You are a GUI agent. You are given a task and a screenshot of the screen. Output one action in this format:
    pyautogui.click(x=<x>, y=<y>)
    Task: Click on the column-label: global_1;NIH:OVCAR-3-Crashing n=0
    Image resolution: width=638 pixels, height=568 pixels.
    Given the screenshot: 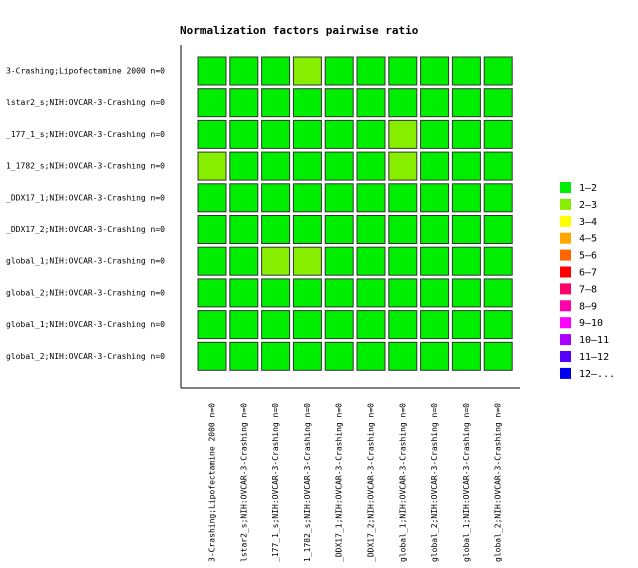 What is the action you would take?
    pyautogui.click(x=466, y=482)
    